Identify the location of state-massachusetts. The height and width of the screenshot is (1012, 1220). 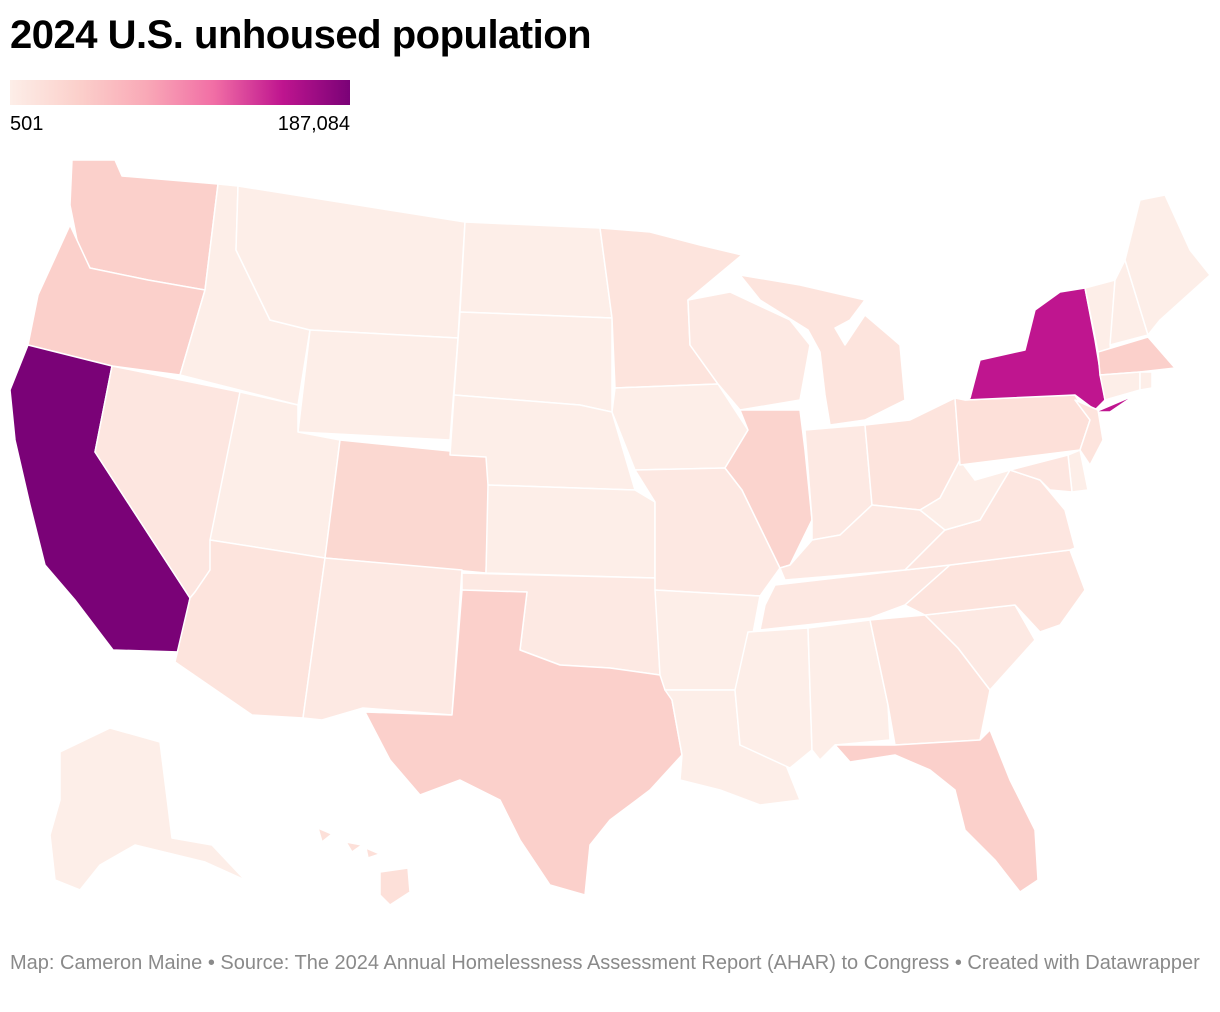
(1136, 356).